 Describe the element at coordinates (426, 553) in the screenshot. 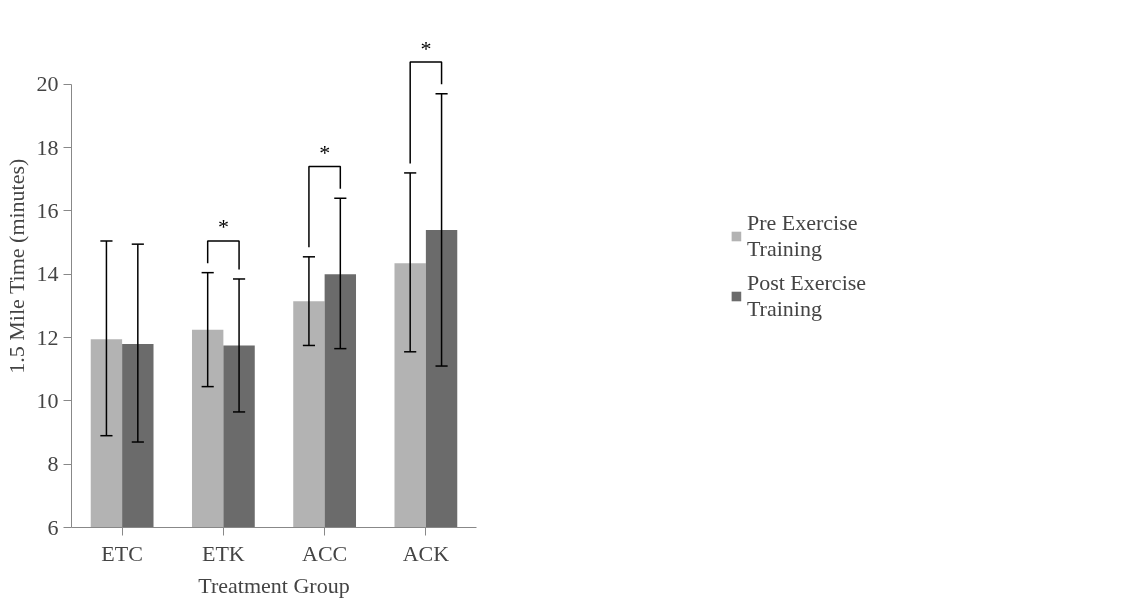

I see `x-tick-label: ACK` at that location.